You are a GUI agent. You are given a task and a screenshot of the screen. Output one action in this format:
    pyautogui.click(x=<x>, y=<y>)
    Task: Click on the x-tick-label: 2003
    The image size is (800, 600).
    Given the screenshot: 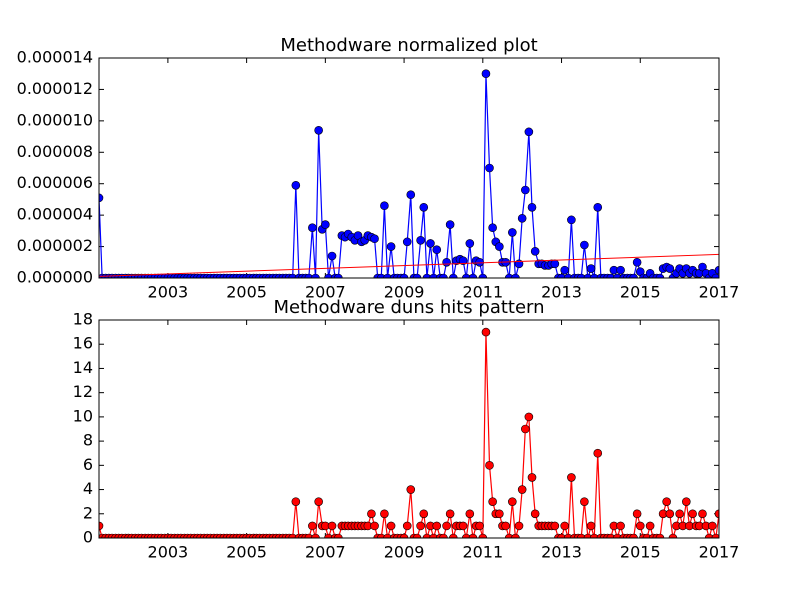 What is the action you would take?
    pyautogui.click(x=168, y=552)
    